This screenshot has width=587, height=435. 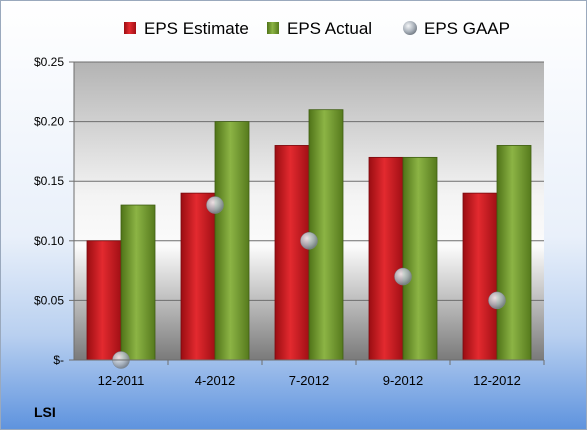 What do you see at coordinates (49, 181) in the screenshot?
I see `y-tick-label: $0.15` at bounding box center [49, 181].